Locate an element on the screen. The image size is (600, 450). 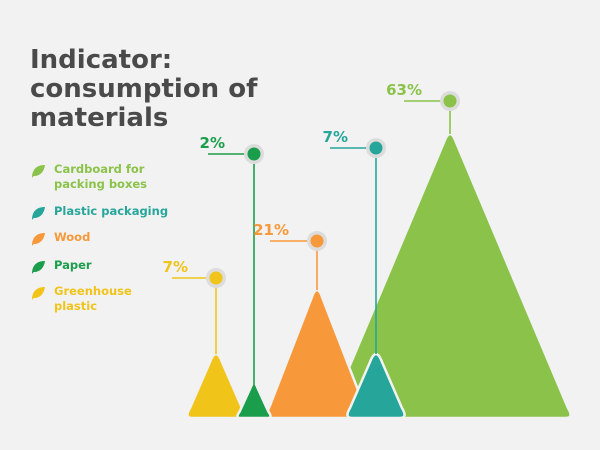
data-label-wood: 21% is located at coordinates (271, 230).